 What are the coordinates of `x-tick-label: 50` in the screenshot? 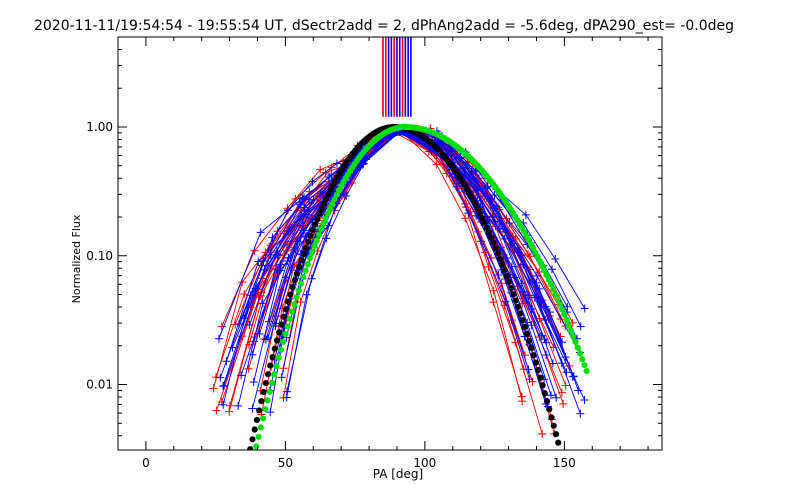 It's located at (285, 463).